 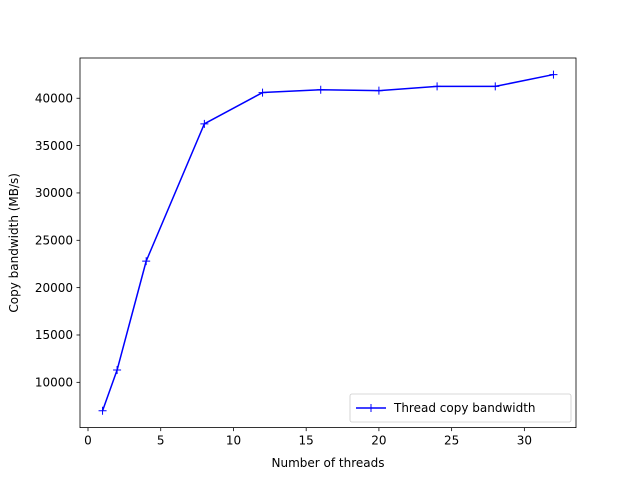 What do you see at coordinates (524, 441) in the screenshot?
I see `x-tick-label: 30` at bounding box center [524, 441].